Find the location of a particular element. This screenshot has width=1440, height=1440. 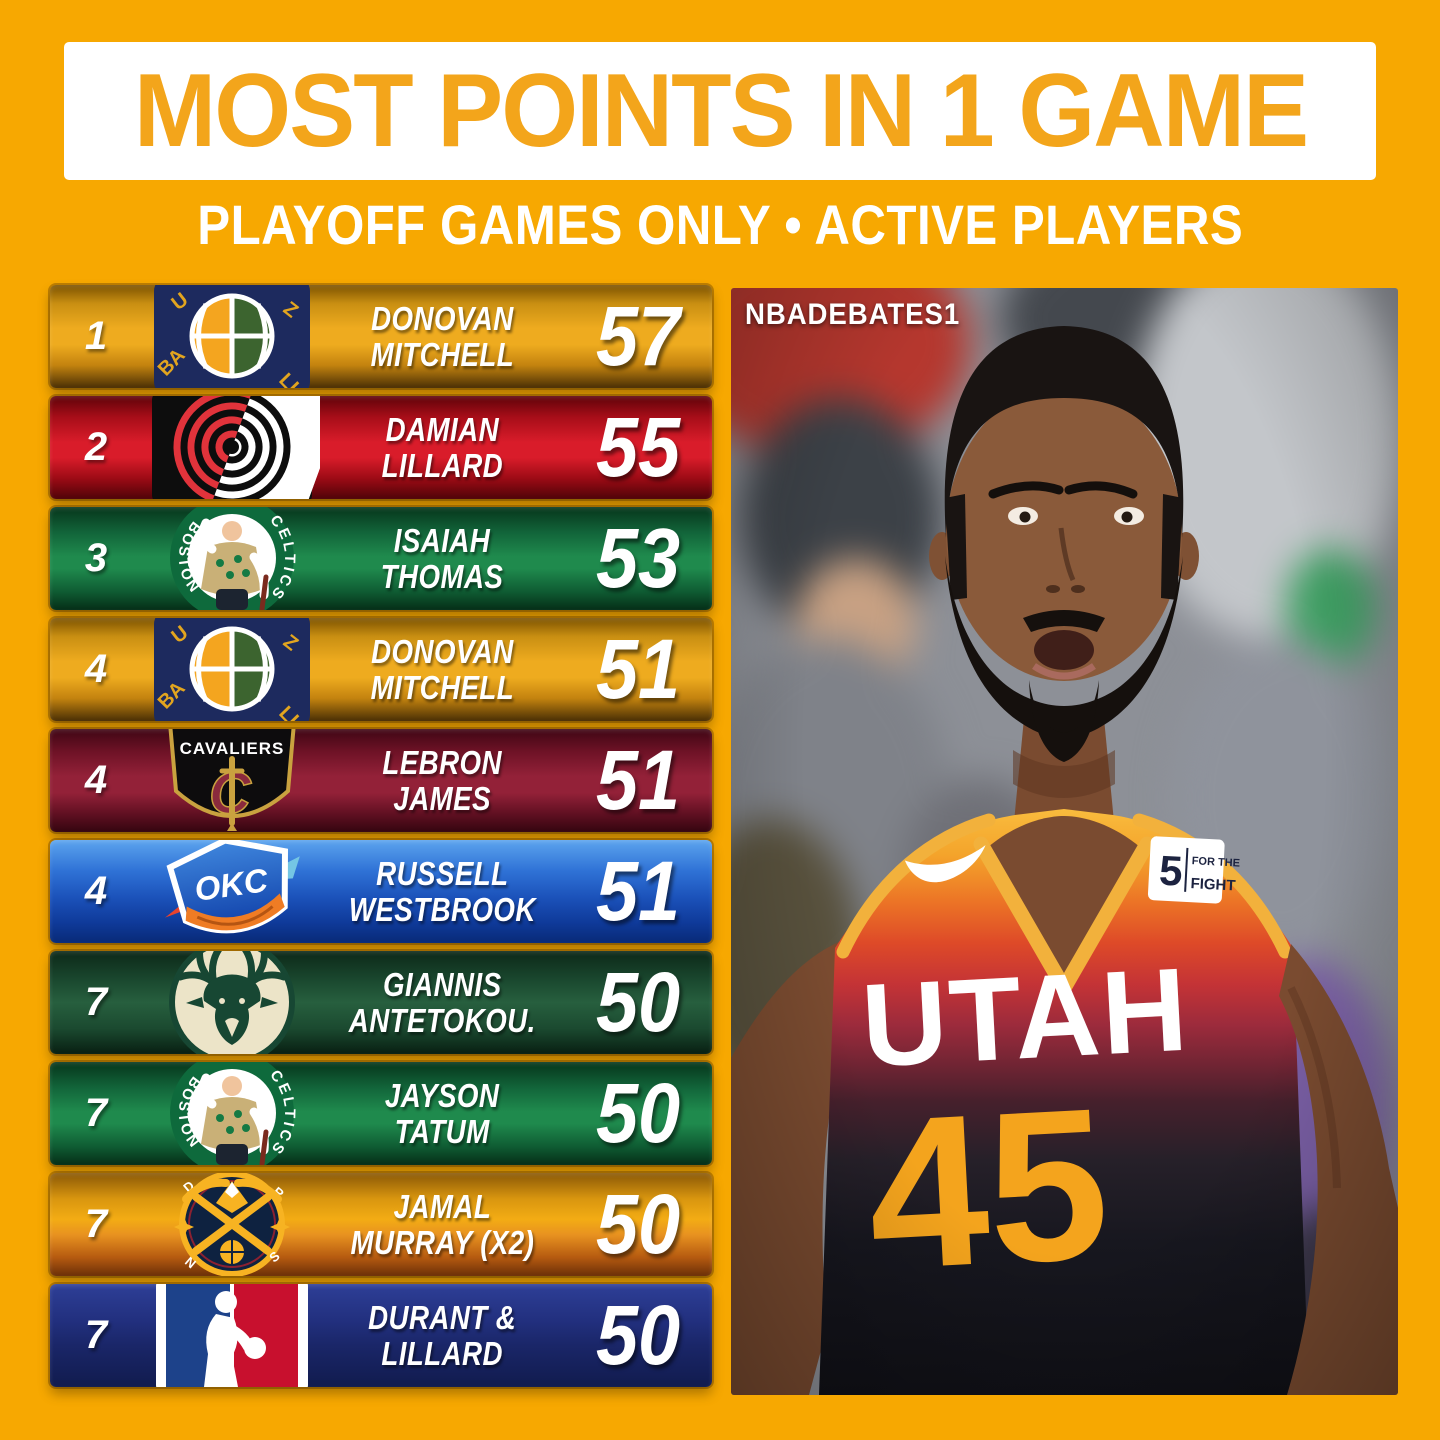

leaderboard-row: 4 CAVALIERS C LEBRON JAMES 51 is located at coordinates (381, 780).